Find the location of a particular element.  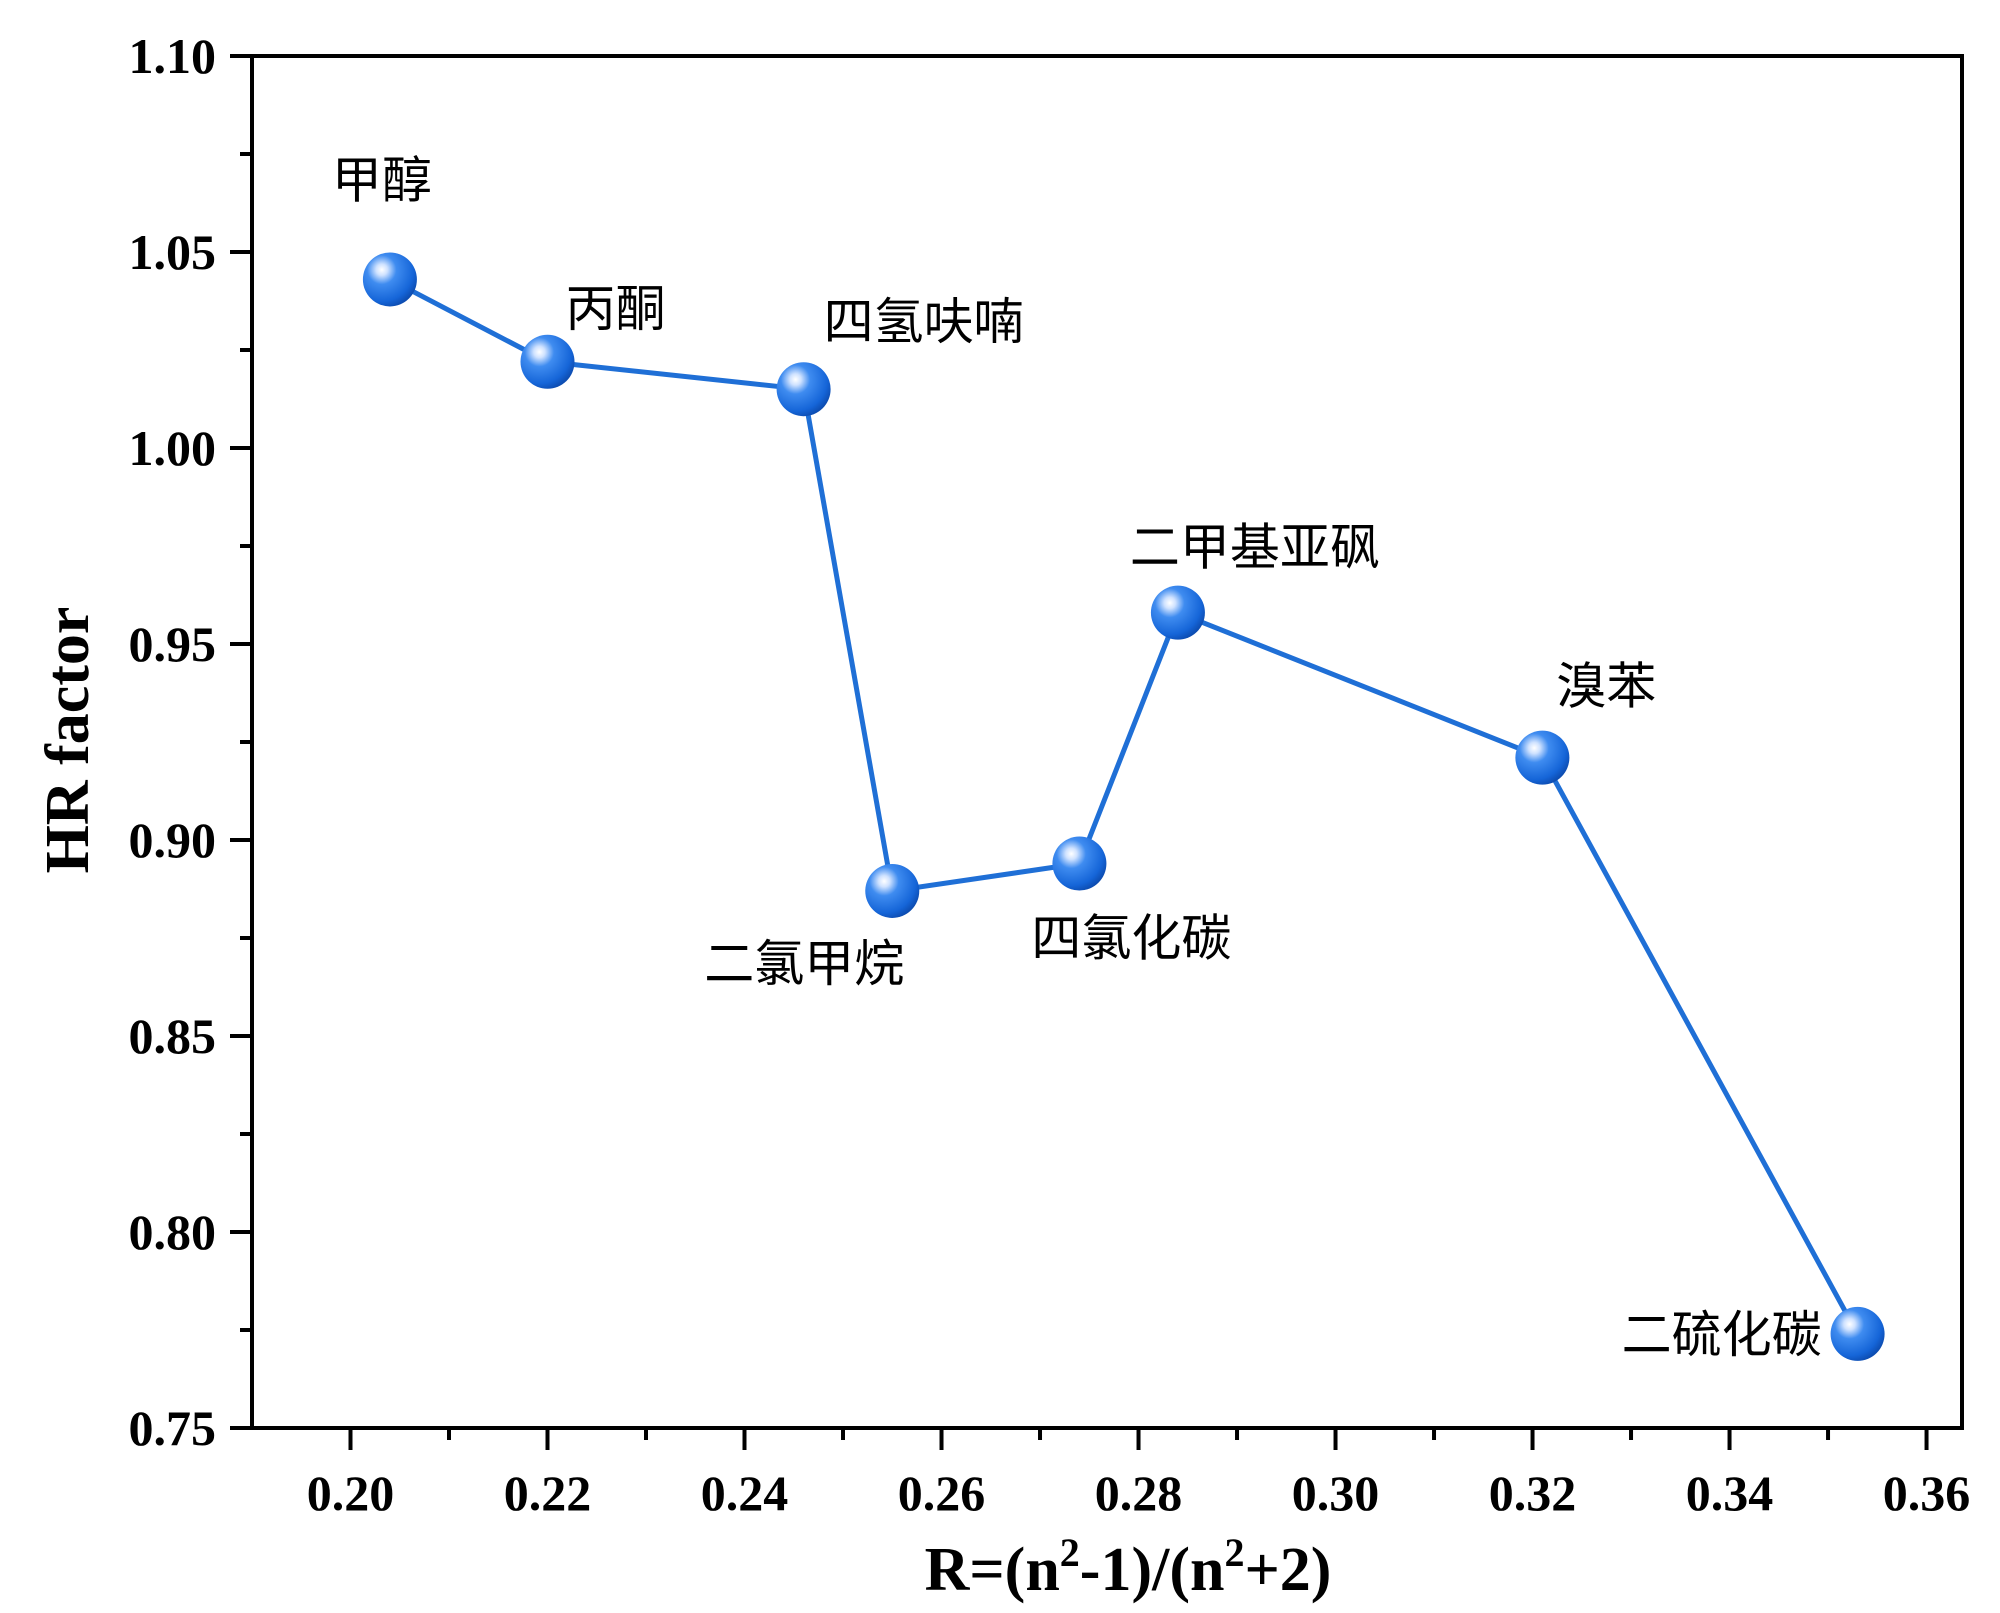

x-title-sup2: 2 is located at coordinates (1234, 1552).